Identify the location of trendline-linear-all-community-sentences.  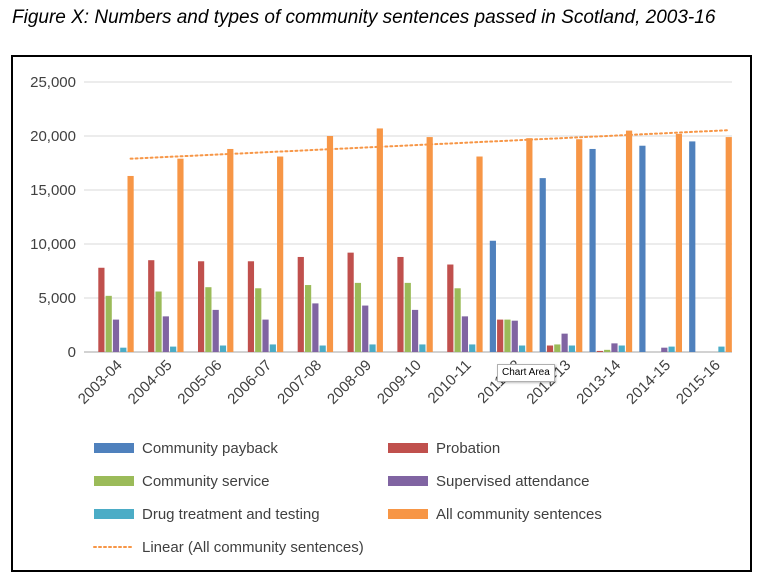
(429, 144).